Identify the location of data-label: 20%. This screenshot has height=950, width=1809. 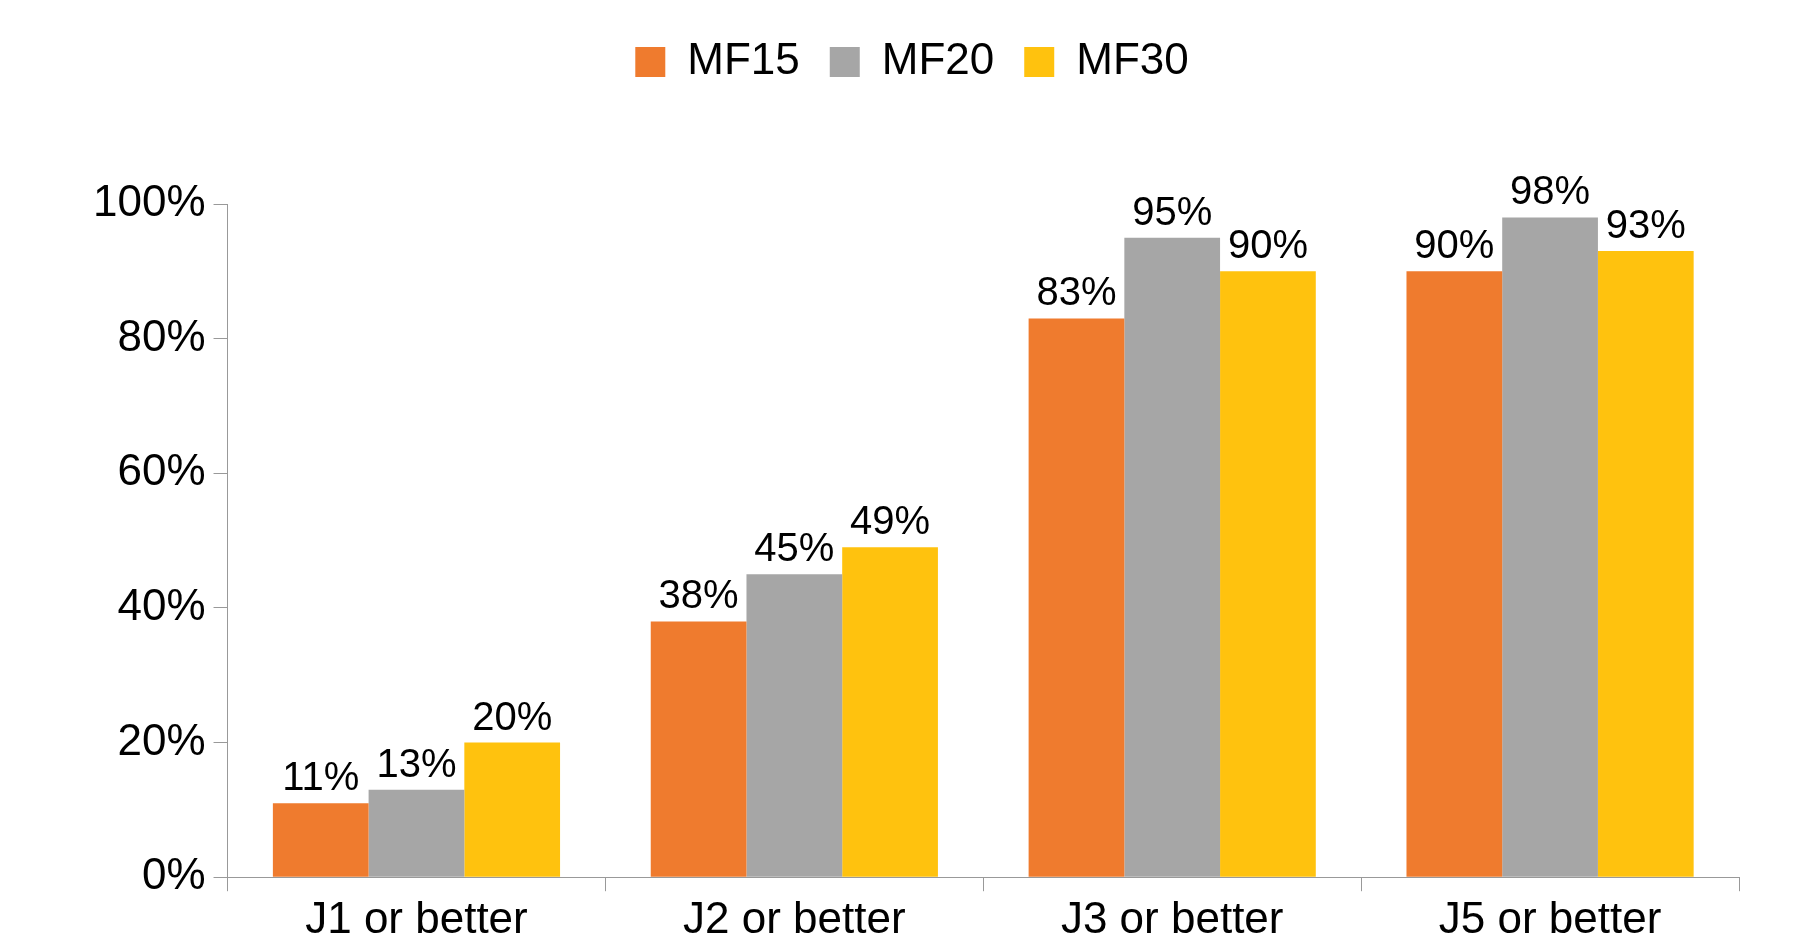
(512, 715).